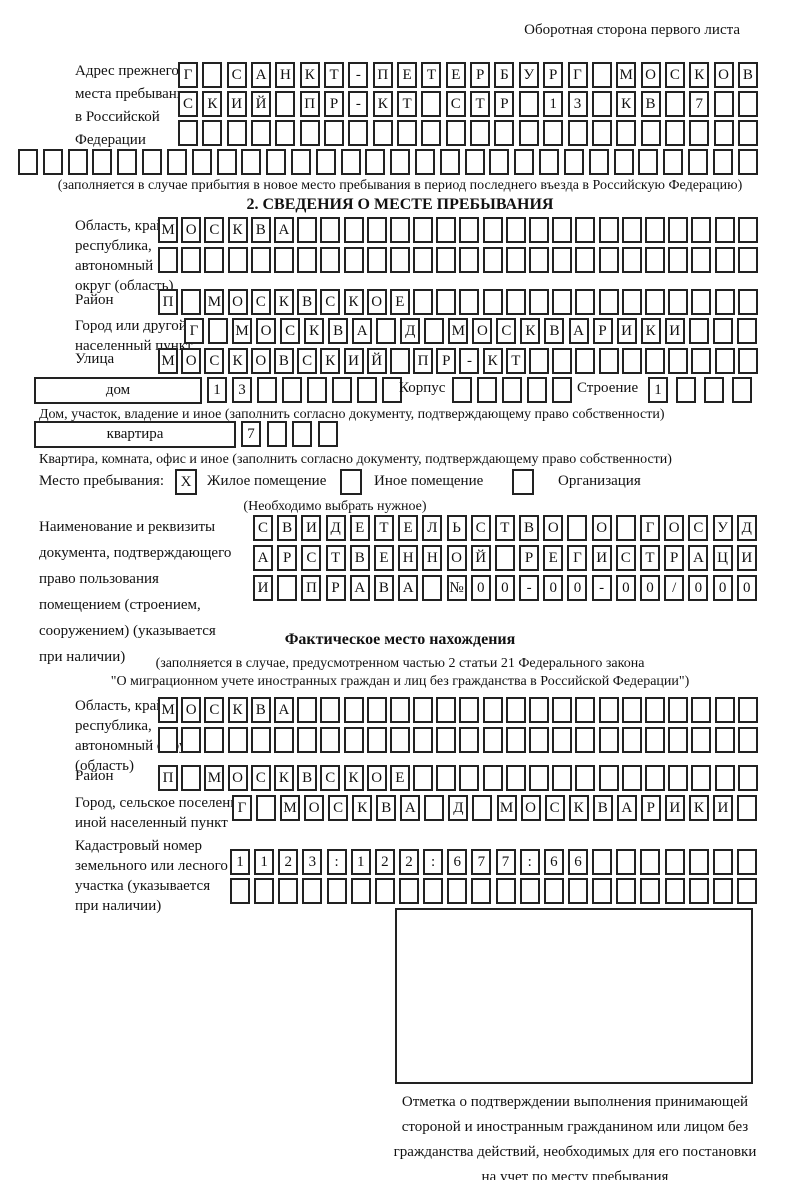 The width and height of the screenshot is (800, 1180). What do you see at coordinates (143, 886) in the screenshot?
I see `label-line: участка (указывается` at bounding box center [143, 886].